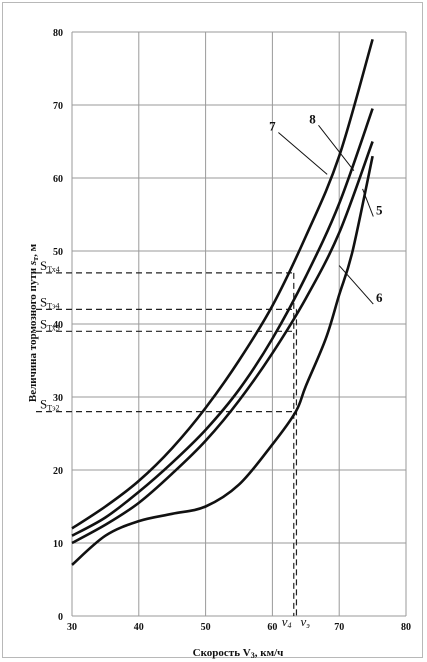 This screenshot has height=662, width=427. What do you see at coordinates (50, 324) in the screenshot?
I see `ref-label-2: SТх3` at bounding box center [50, 324].